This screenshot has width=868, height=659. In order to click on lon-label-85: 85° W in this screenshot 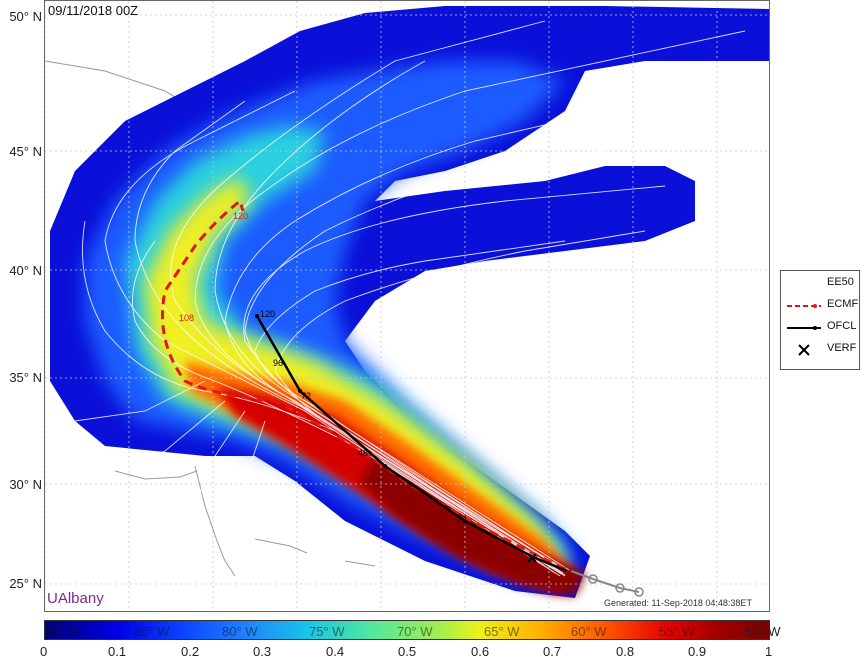, I will do `click(152, 631)`.